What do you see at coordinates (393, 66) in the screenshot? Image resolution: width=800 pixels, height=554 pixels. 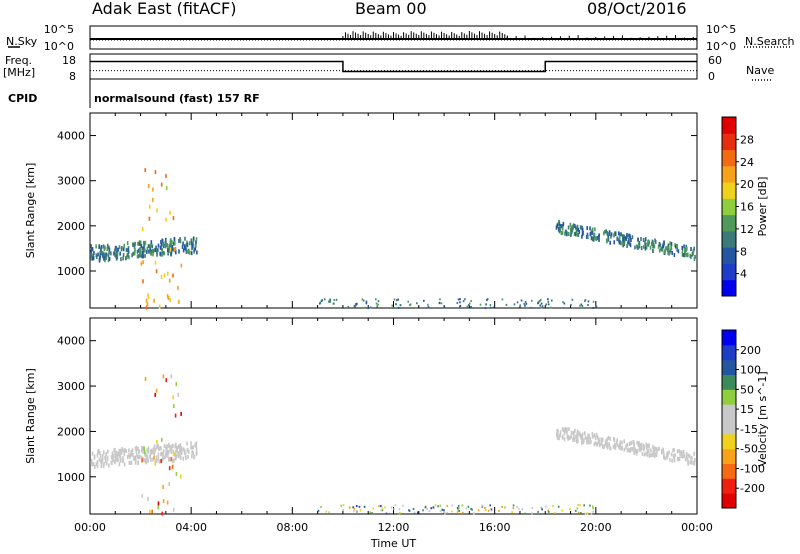 I see `freq-line` at bounding box center [393, 66].